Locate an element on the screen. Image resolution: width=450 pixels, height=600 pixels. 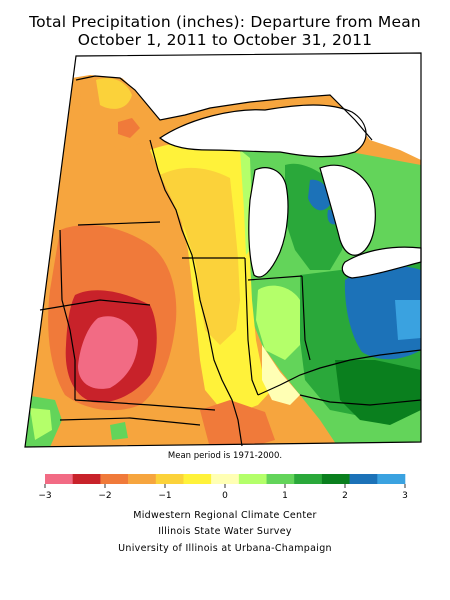
legend-tick-label-6: 3 is located at coordinates (405, 496).